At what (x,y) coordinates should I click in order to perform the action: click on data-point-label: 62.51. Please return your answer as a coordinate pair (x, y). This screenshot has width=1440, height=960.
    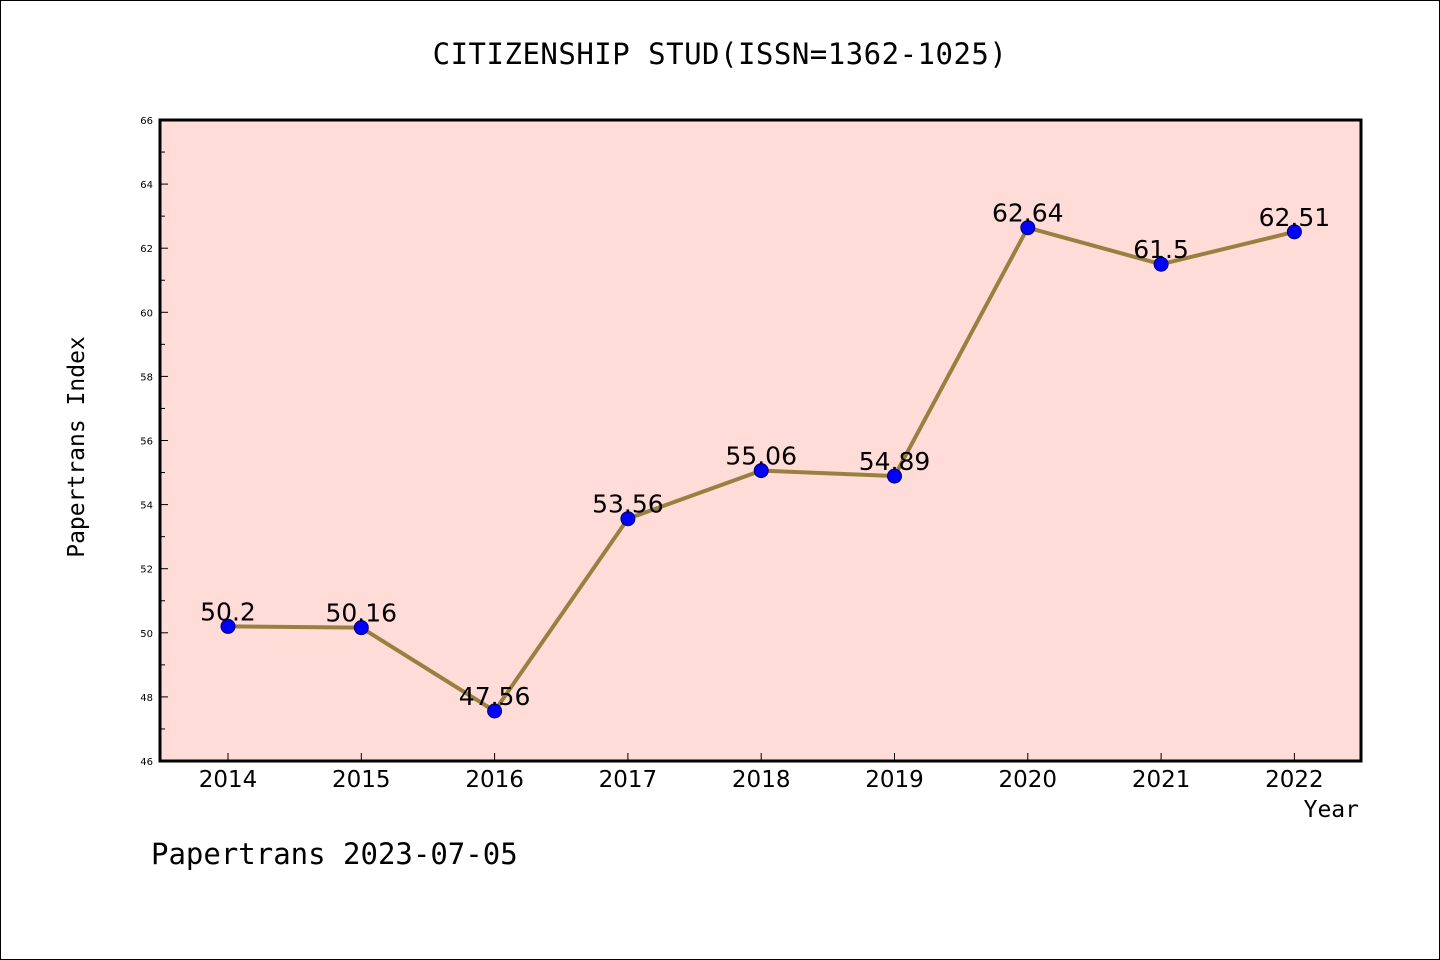
    Looking at the image, I should click on (1295, 217).